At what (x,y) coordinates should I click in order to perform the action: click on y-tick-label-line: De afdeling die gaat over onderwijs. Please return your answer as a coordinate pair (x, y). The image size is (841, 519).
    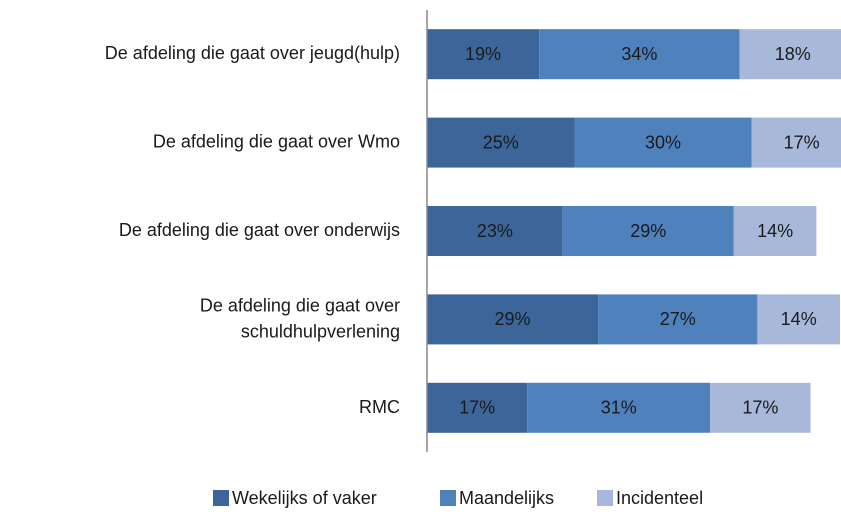
    Looking at the image, I should click on (259, 230).